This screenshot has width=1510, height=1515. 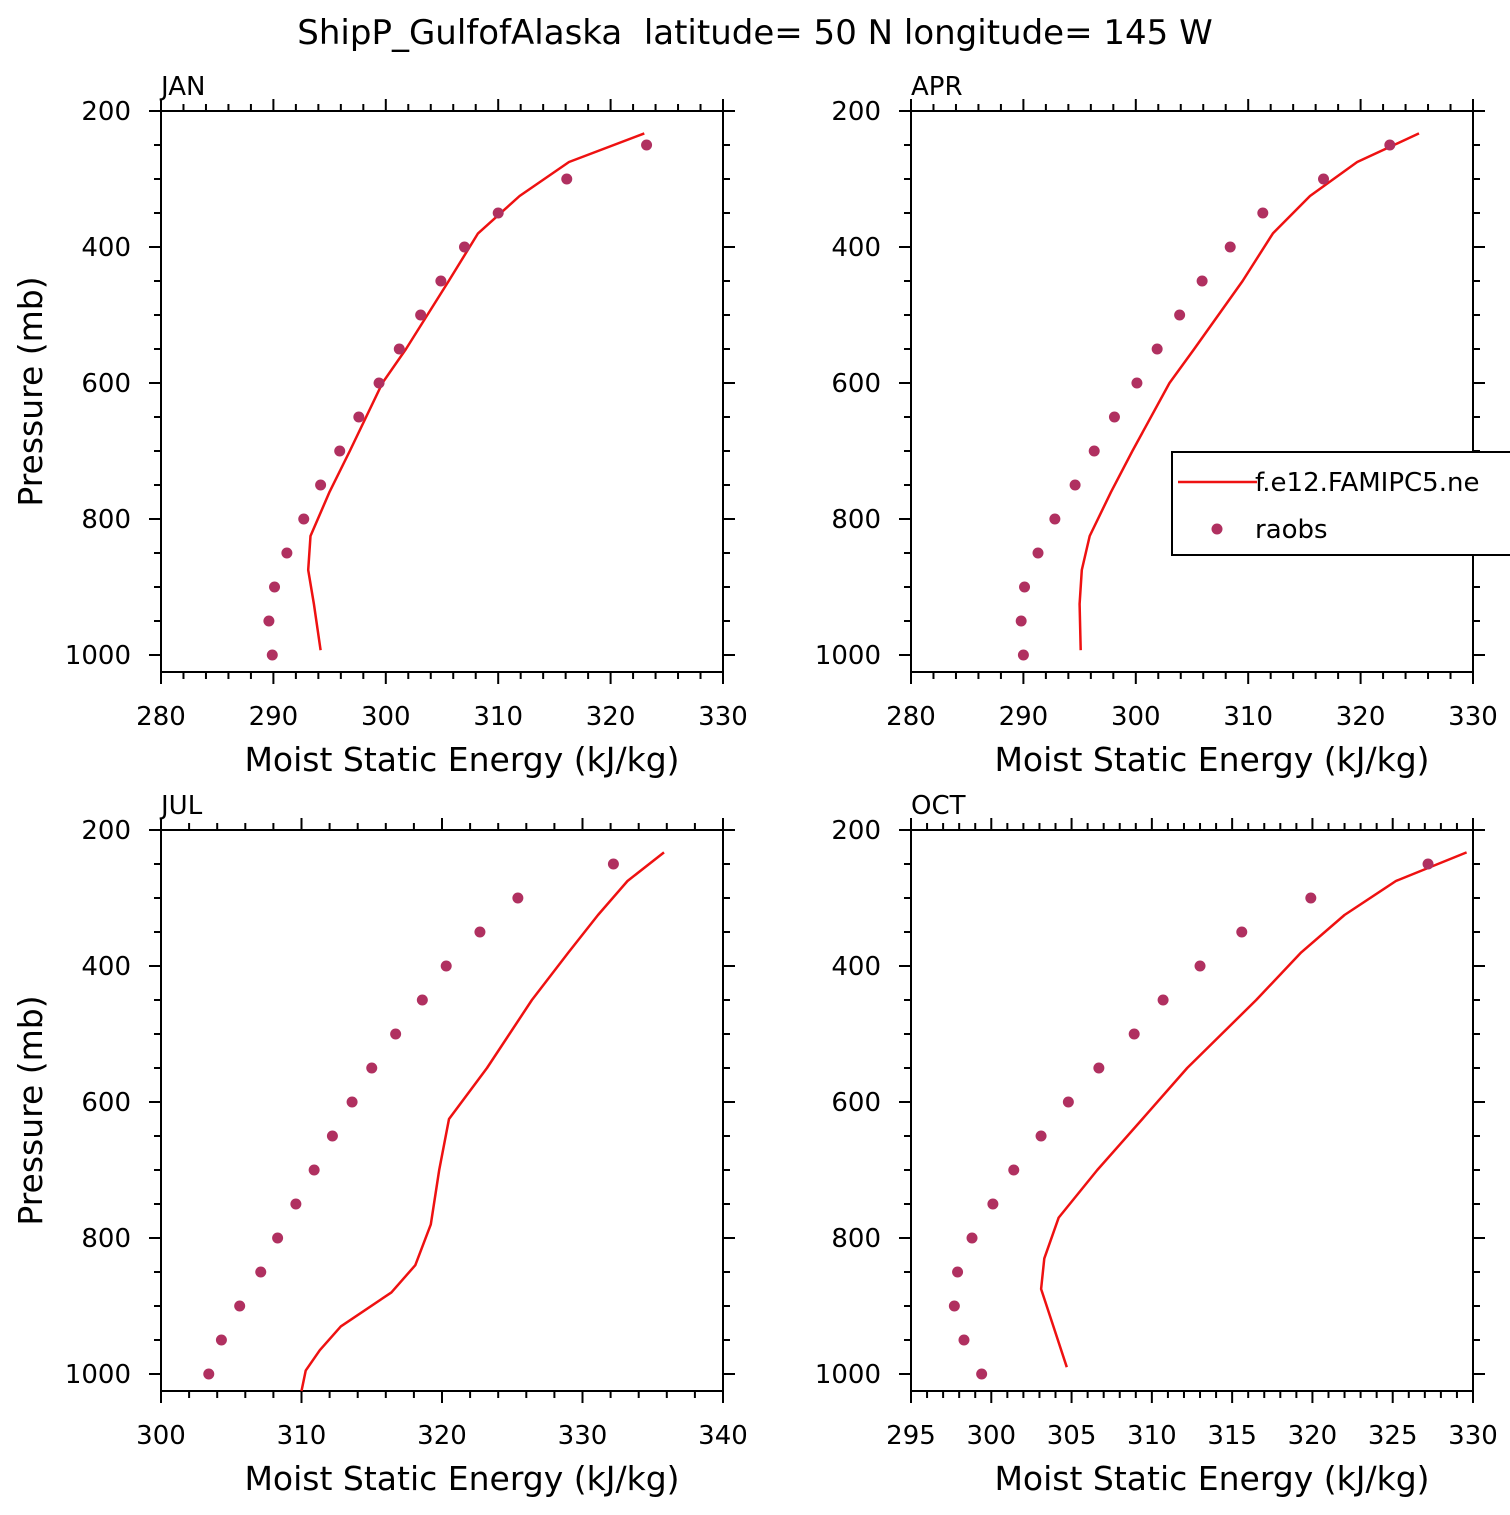 What do you see at coordinates (182, 87) in the screenshot?
I see `panel-label: JAN` at bounding box center [182, 87].